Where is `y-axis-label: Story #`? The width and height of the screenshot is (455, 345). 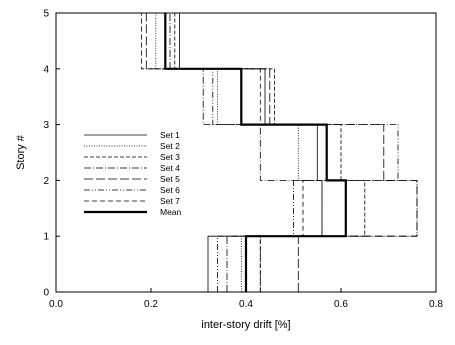
y-axis-label: Story # is located at coordinates (21, 152).